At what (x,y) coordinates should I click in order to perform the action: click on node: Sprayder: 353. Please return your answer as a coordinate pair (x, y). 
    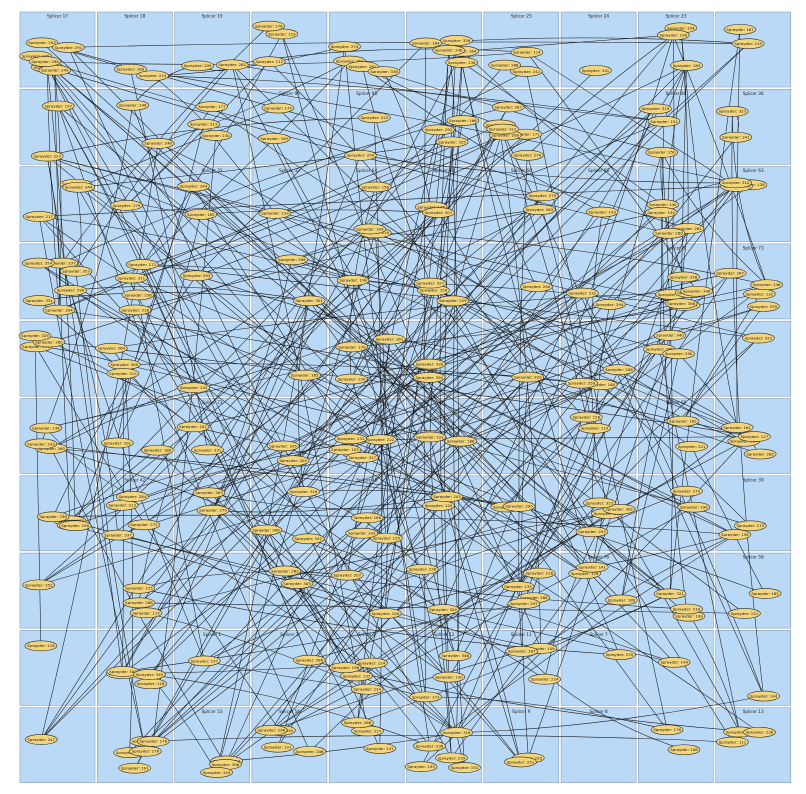
    Looking at the image, I should click on (76, 271).